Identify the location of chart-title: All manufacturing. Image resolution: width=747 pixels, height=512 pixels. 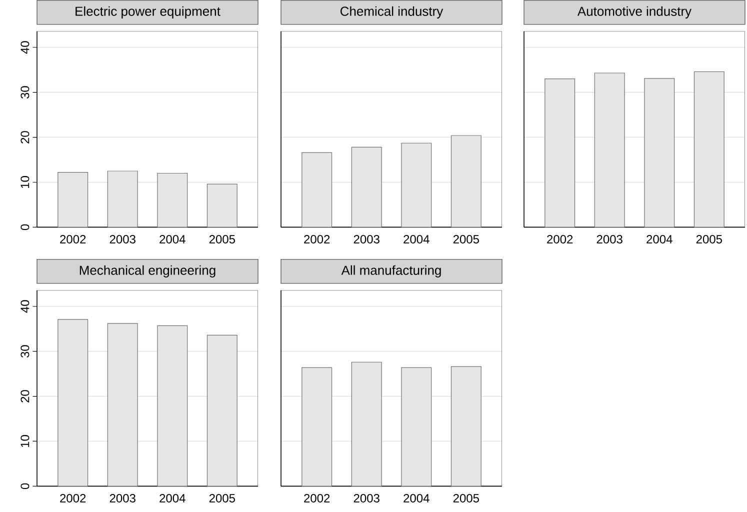
(391, 271).